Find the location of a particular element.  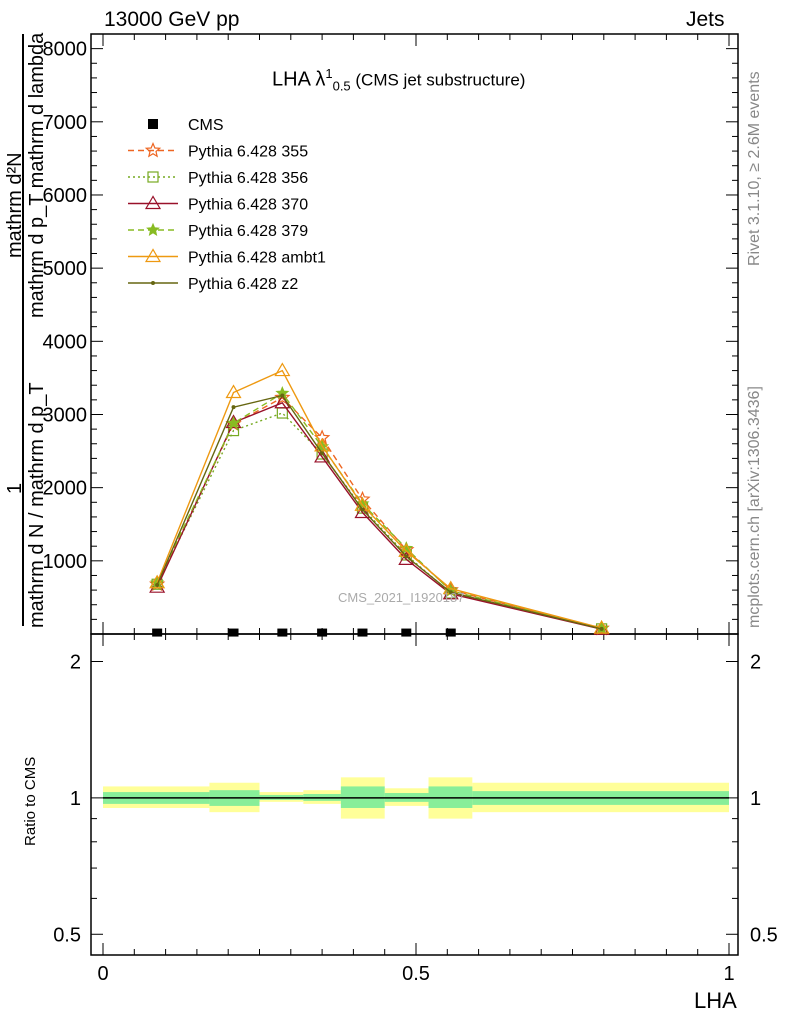

y-tick-label: 6000 is located at coordinates (65, 196).